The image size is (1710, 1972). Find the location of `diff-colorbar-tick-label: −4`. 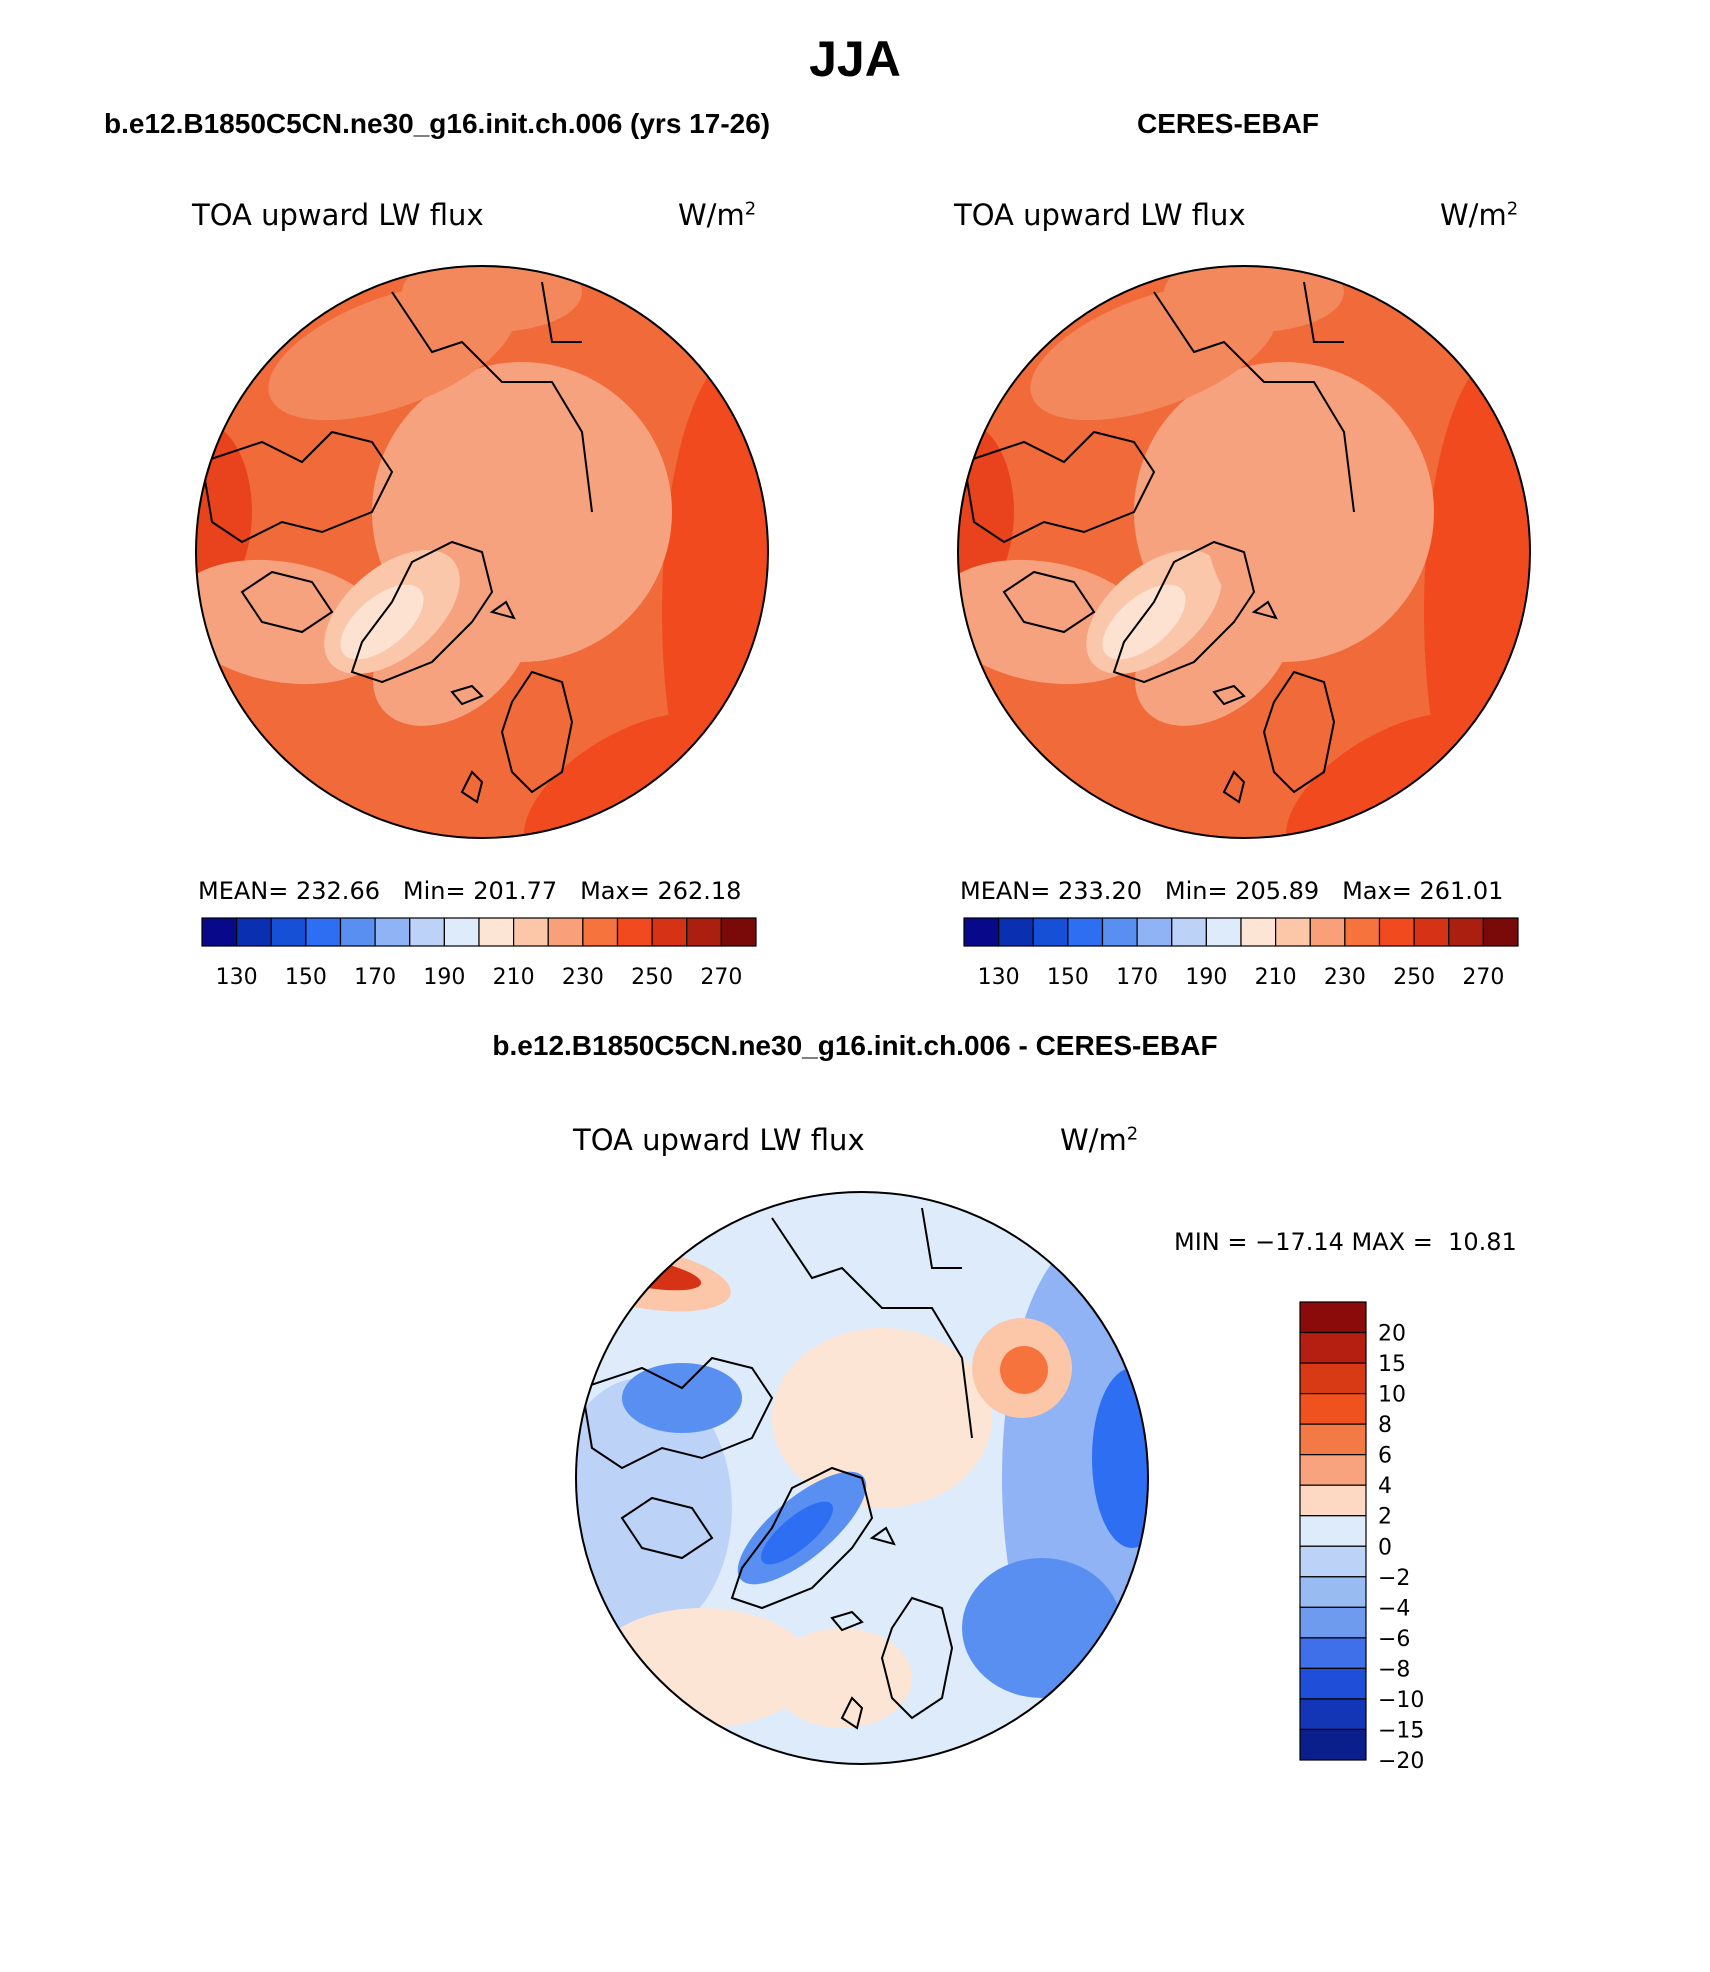

diff-colorbar-tick-label: −4 is located at coordinates (1394, 1608).